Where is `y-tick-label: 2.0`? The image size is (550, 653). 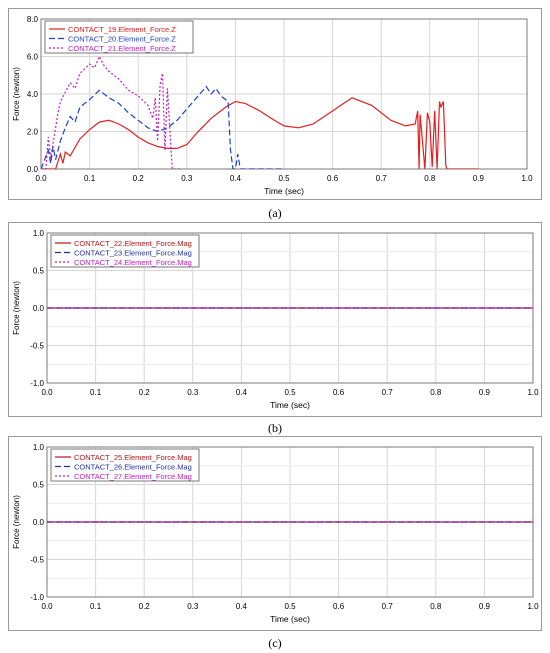 y-tick-label: 2.0 is located at coordinates (33, 132).